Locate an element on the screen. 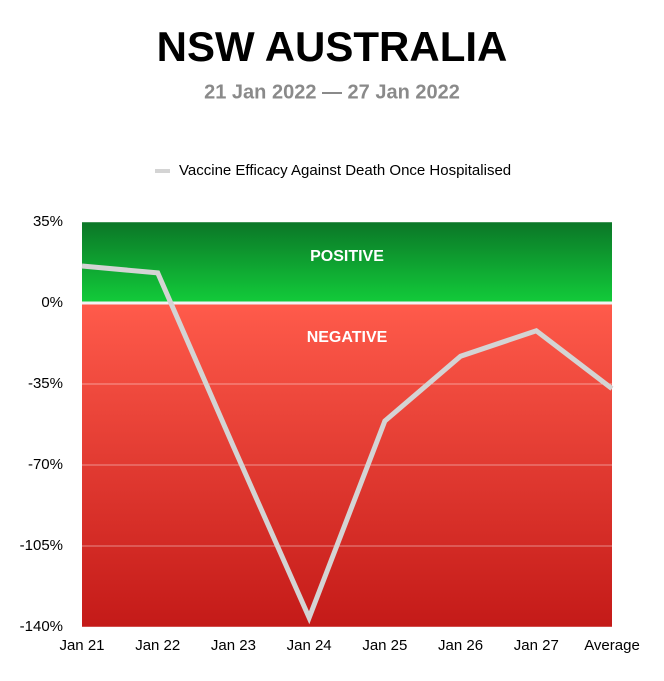 The image size is (664, 681). x-tick-label: Jan 23 is located at coordinates (233, 645).